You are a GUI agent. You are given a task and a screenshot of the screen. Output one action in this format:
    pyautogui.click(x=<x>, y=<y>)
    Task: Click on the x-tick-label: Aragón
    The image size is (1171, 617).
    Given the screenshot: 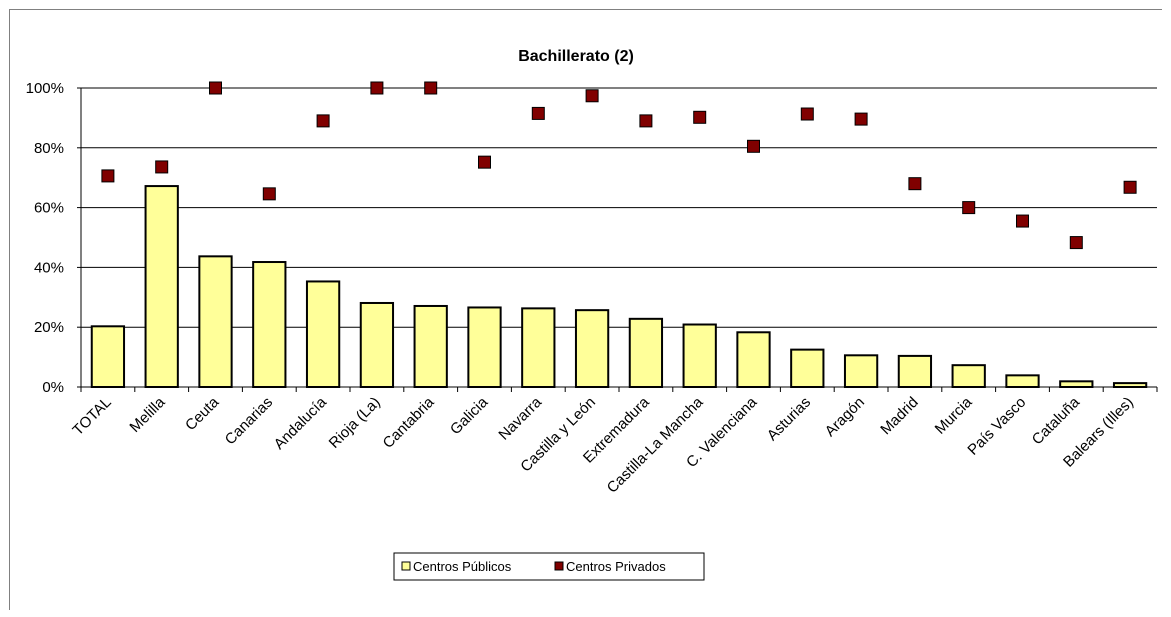 What is the action you would take?
    pyautogui.click(x=845, y=417)
    